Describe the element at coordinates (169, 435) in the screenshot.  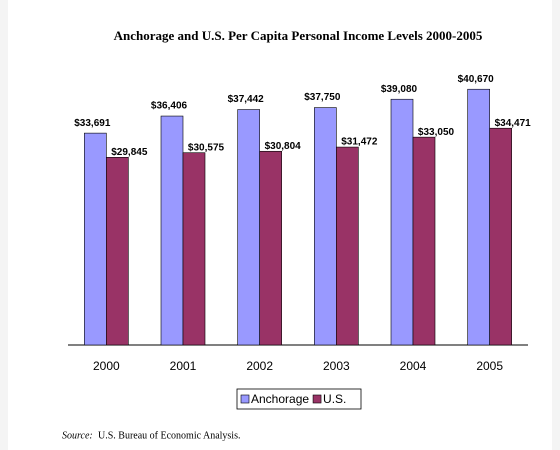
I see `source: U.S. Bureau of Economic Analysis.` at that location.